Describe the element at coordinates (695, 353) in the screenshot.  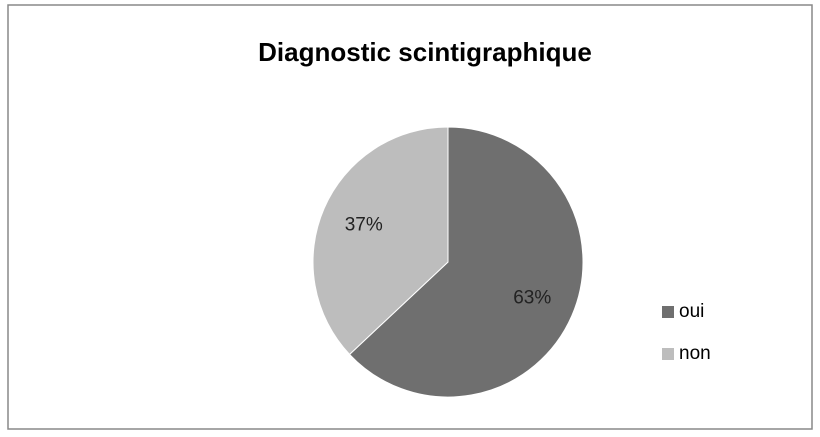
I see `legend-label: non` at that location.